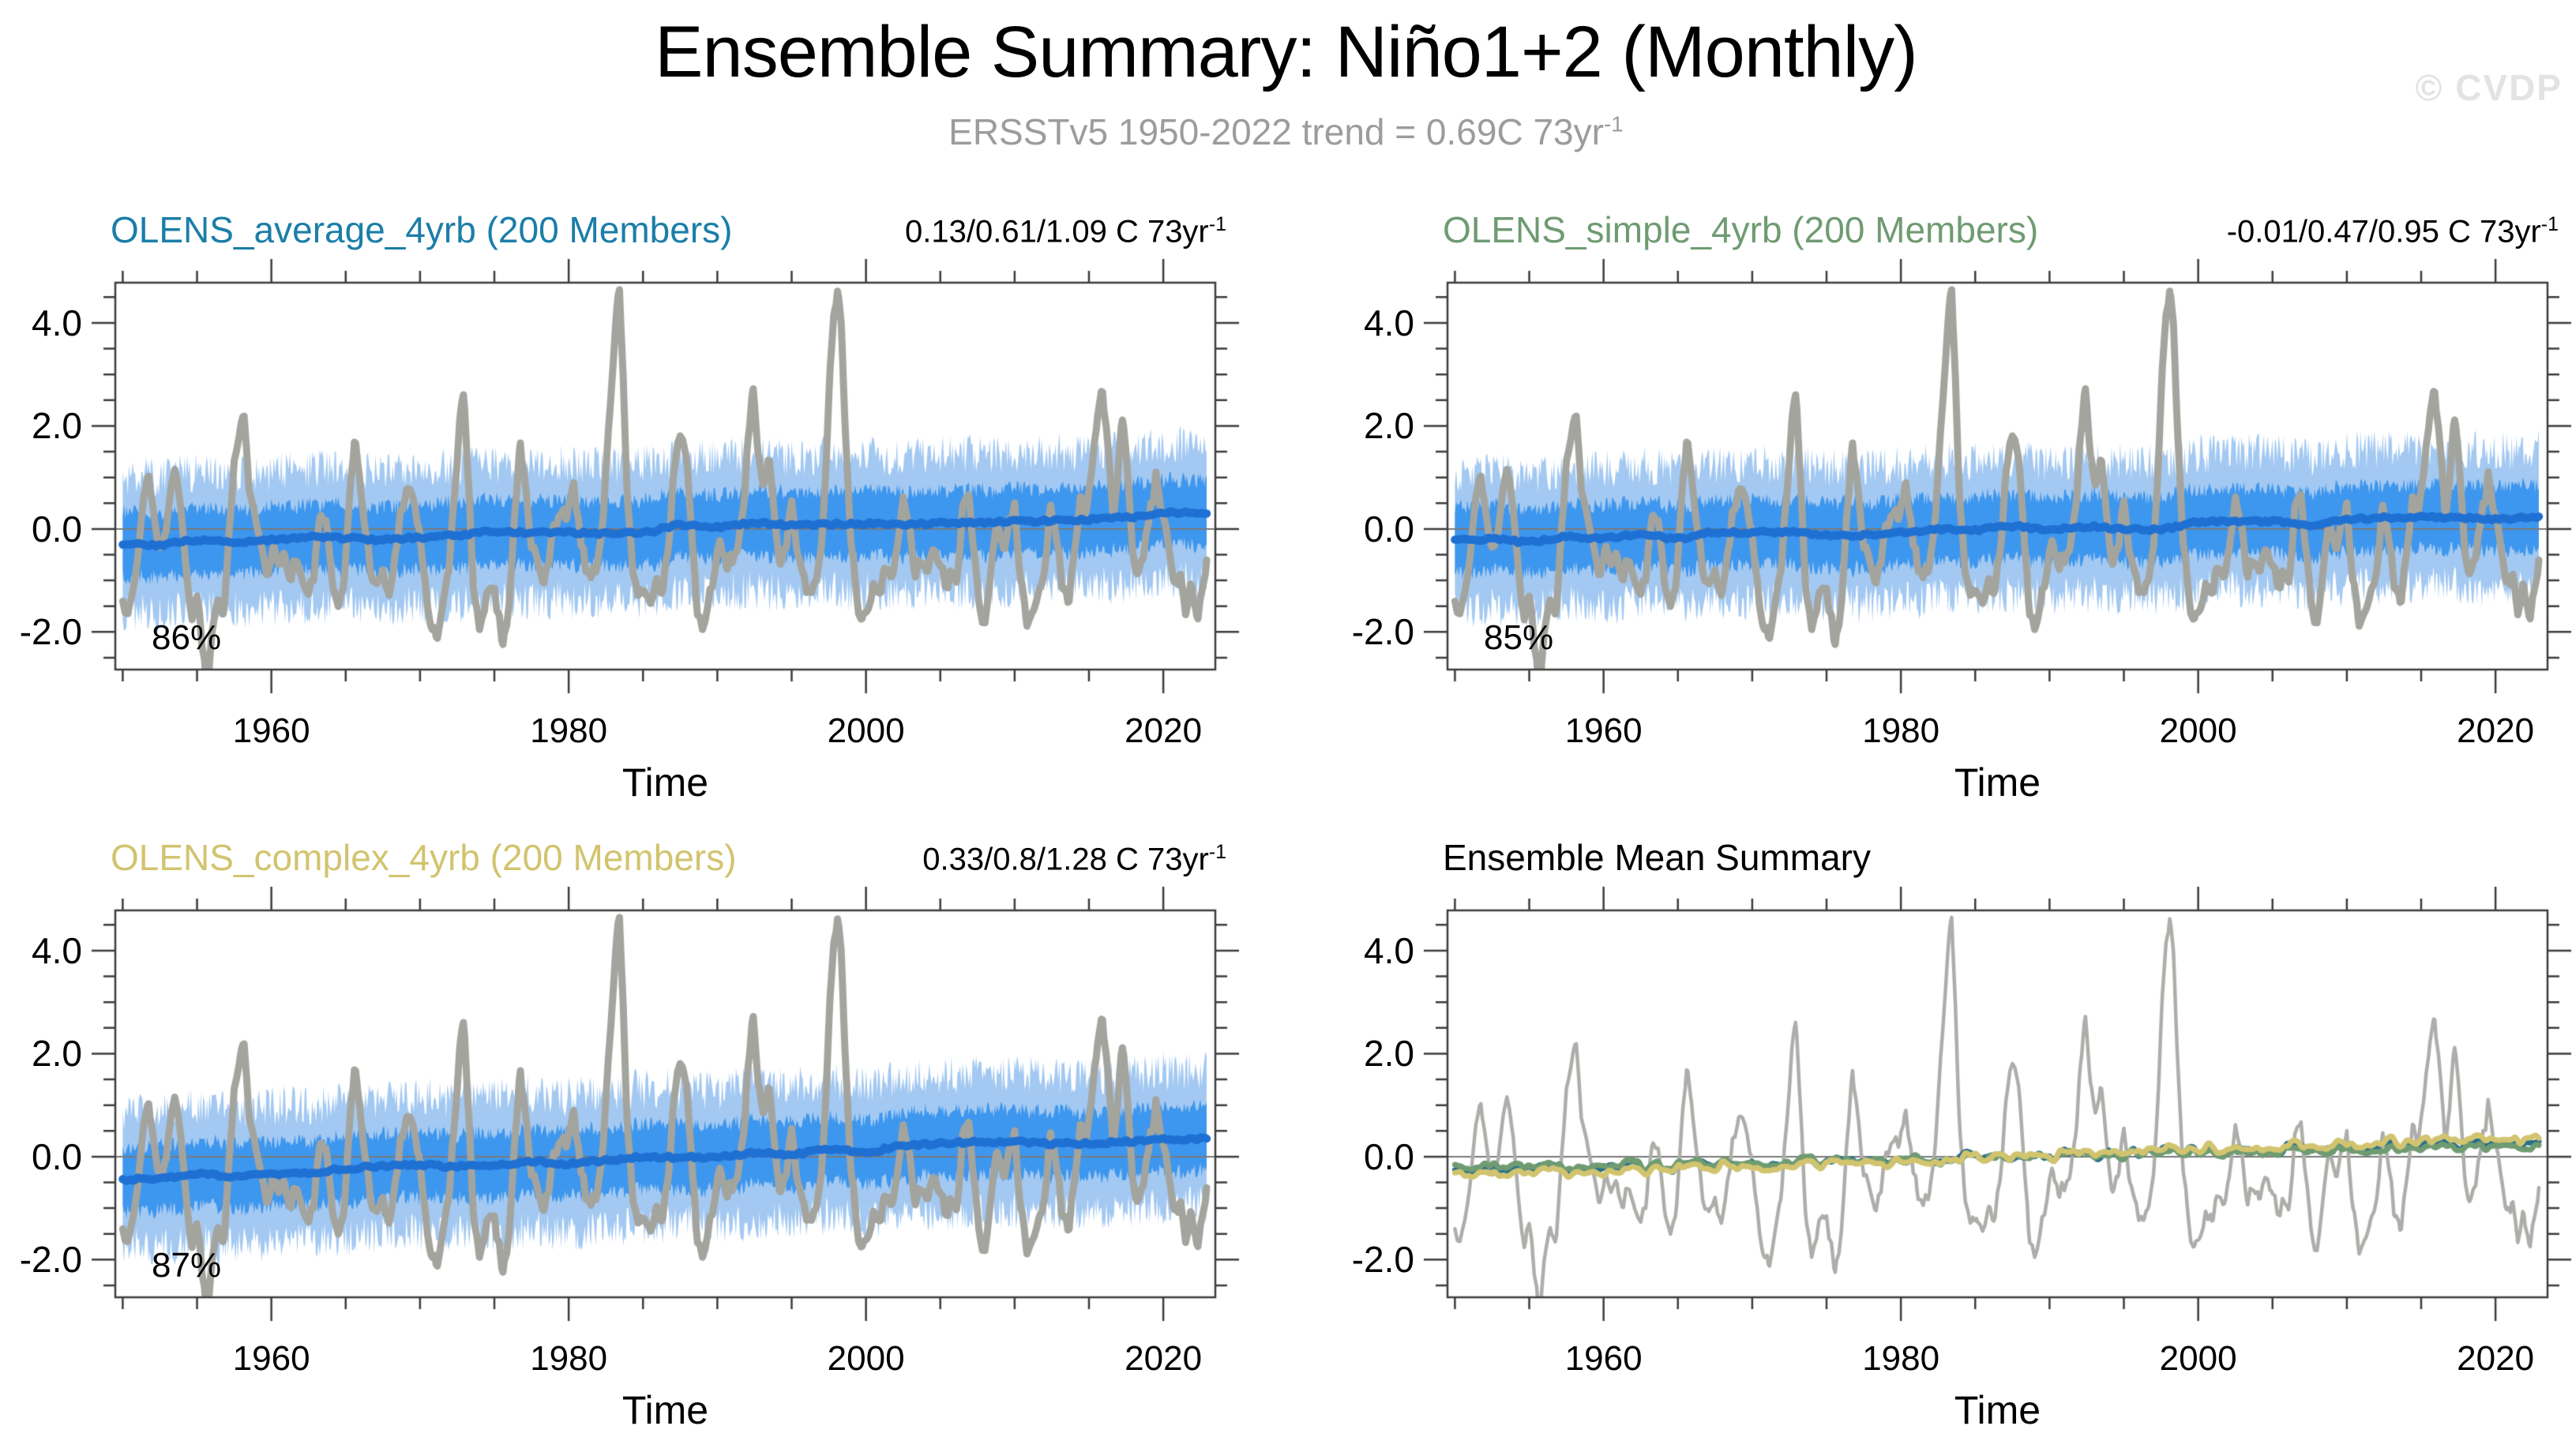 The image size is (2572, 1456). I want to click on x-axis-title-olens-simple: Time, so click(1998, 782).